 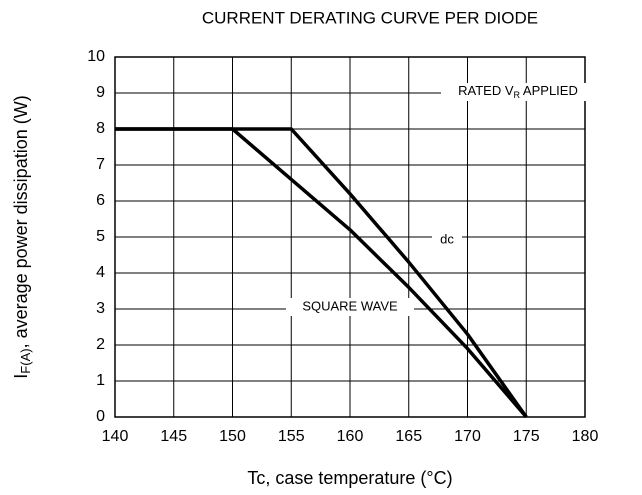 What do you see at coordinates (96, 56) in the screenshot?
I see `y-tick-label: 10` at bounding box center [96, 56].